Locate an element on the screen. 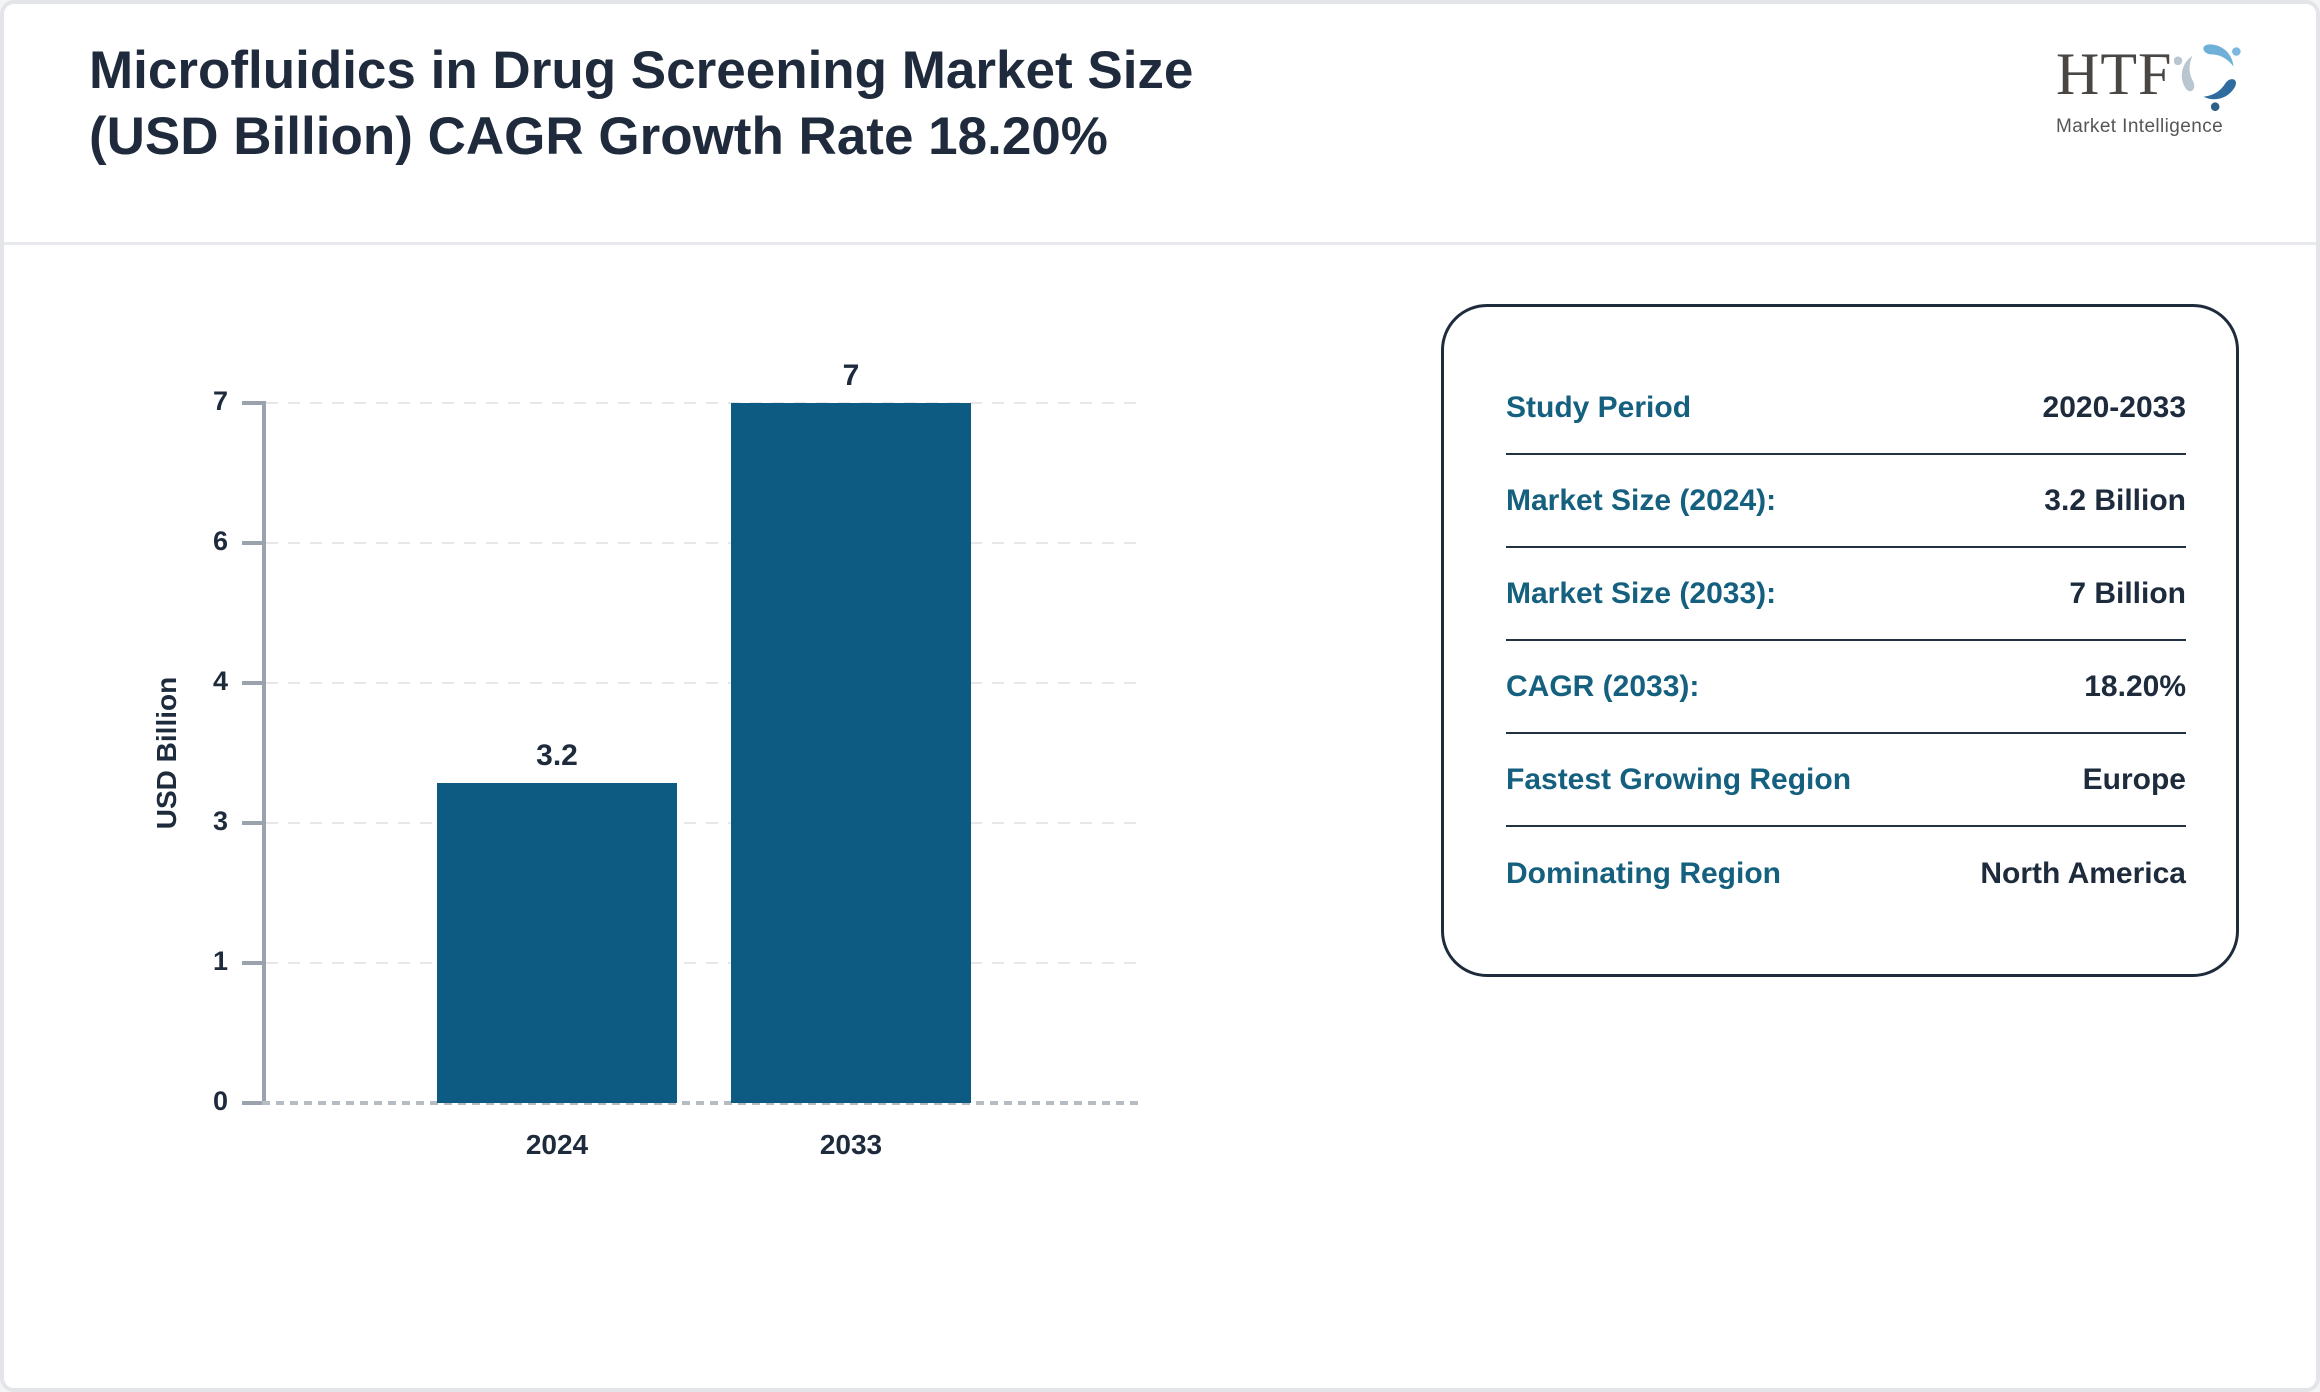 The width and height of the screenshot is (2320, 1392). summary-row-label: Dominating Region is located at coordinates (1643, 873).